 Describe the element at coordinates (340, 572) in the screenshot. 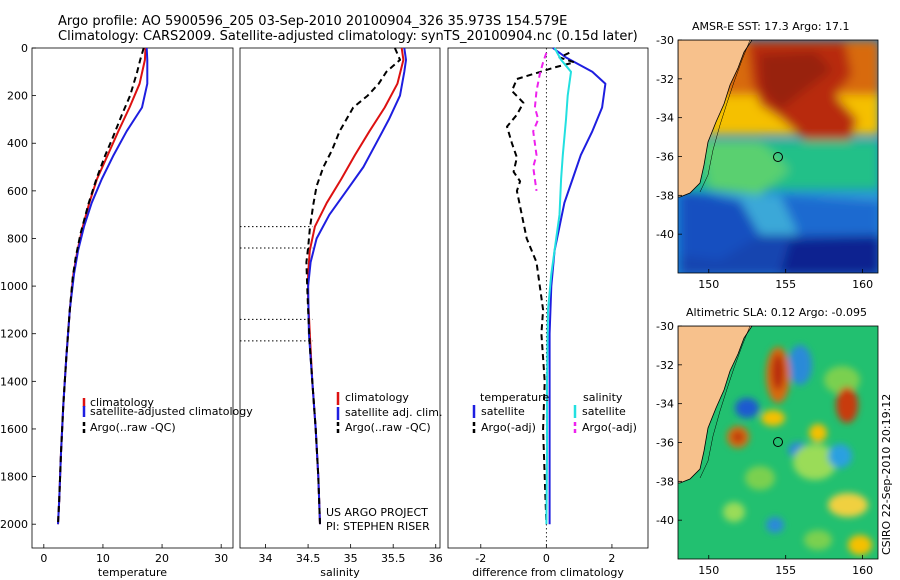

I see `x-axis-label: salinity` at that location.